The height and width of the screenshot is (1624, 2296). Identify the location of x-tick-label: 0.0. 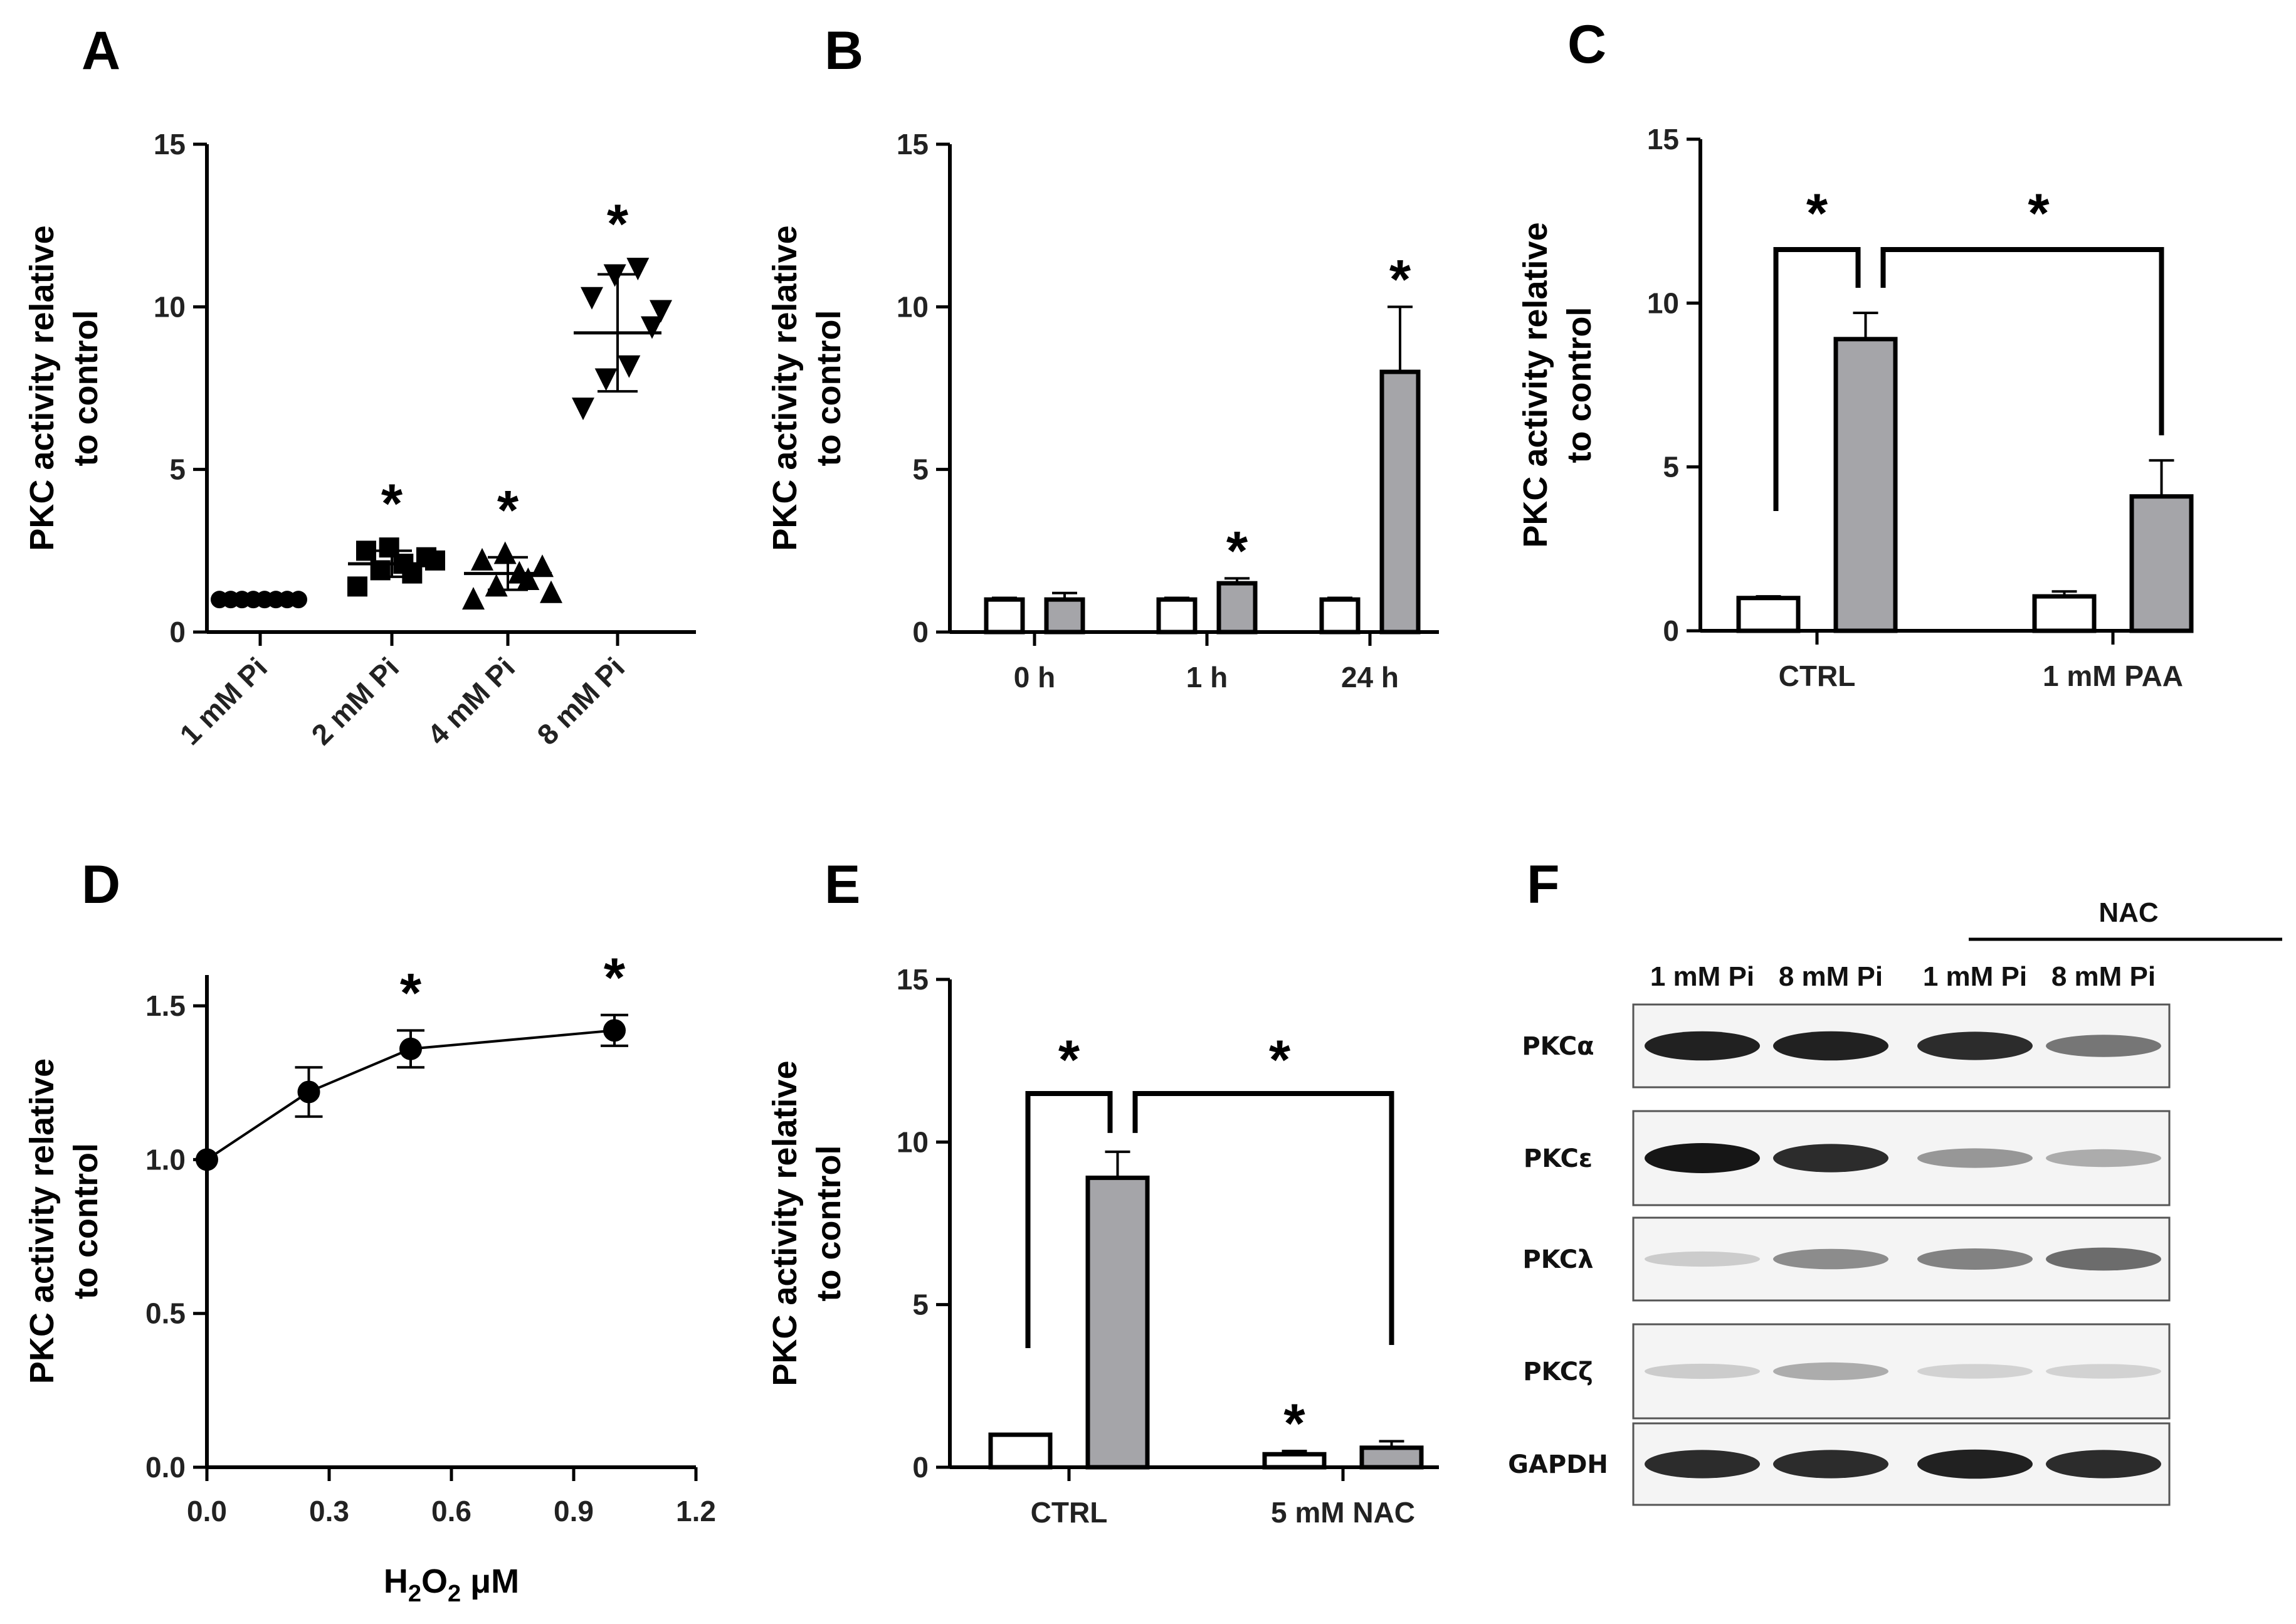
(207, 1511).